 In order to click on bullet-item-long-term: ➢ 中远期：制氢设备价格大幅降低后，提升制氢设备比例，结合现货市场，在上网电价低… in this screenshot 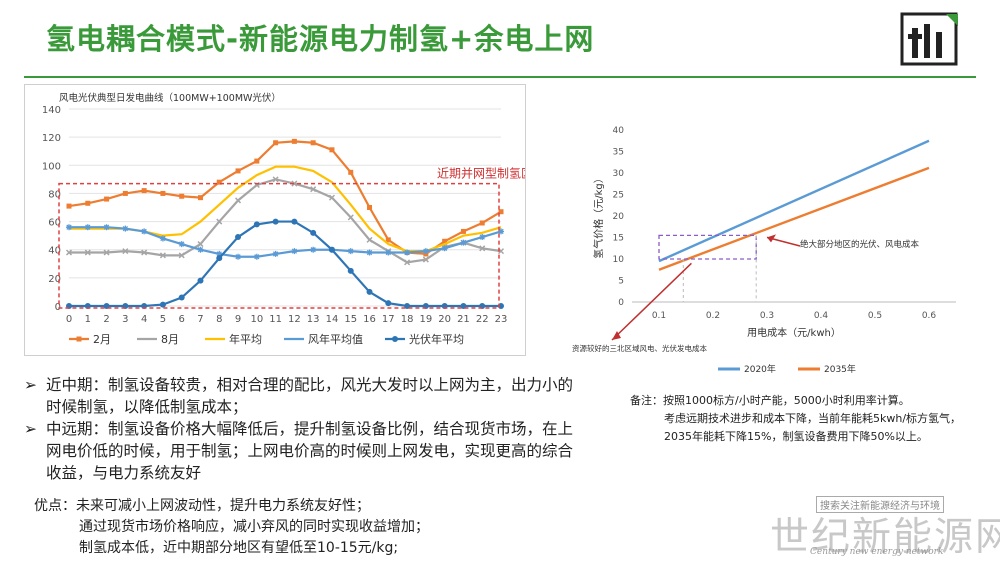, I will do `click(304, 451)`.